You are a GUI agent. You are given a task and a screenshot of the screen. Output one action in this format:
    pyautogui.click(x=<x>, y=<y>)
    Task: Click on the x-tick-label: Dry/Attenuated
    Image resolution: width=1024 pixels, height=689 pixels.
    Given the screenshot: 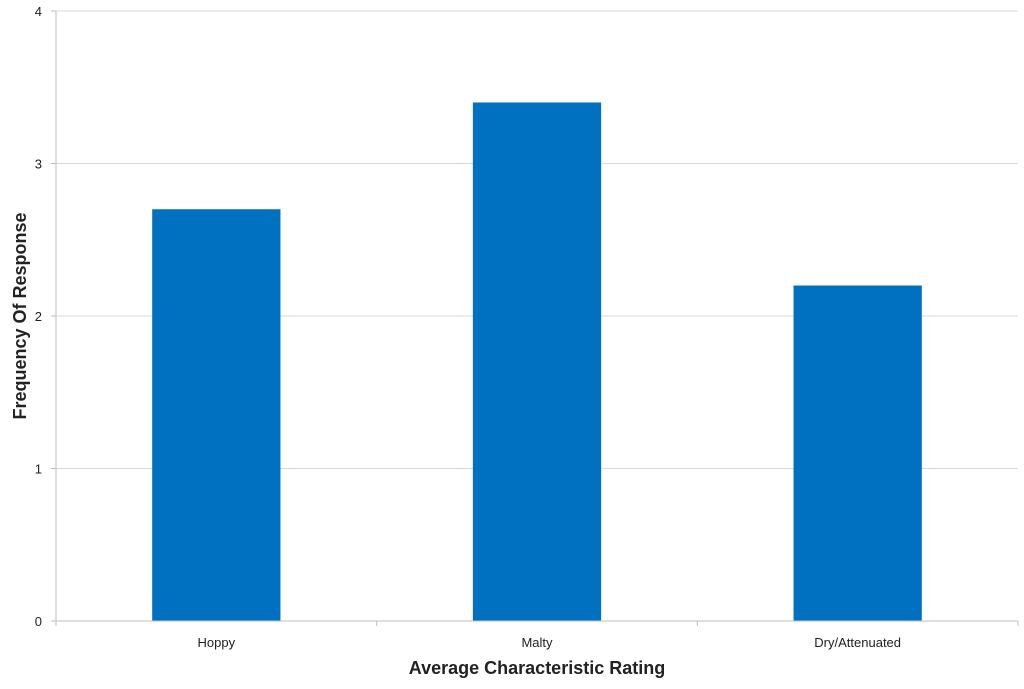 What is the action you would take?
    pyautogui.click(x=857, y=642)
    